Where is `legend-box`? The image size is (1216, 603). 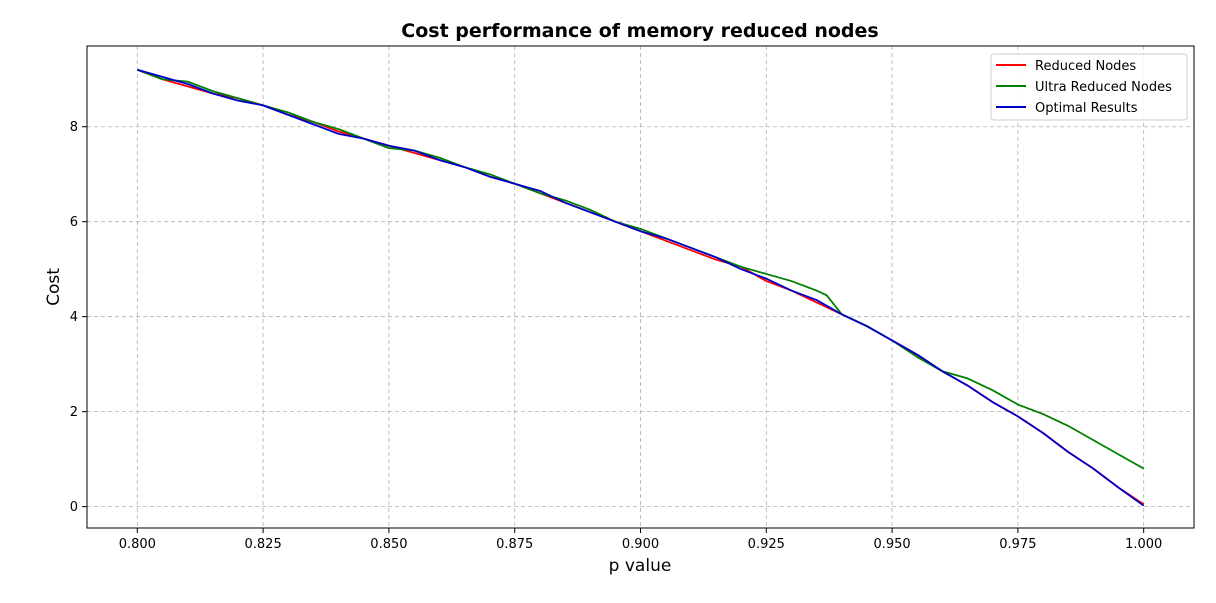
legend-box is located at coordinates (1089, 87).